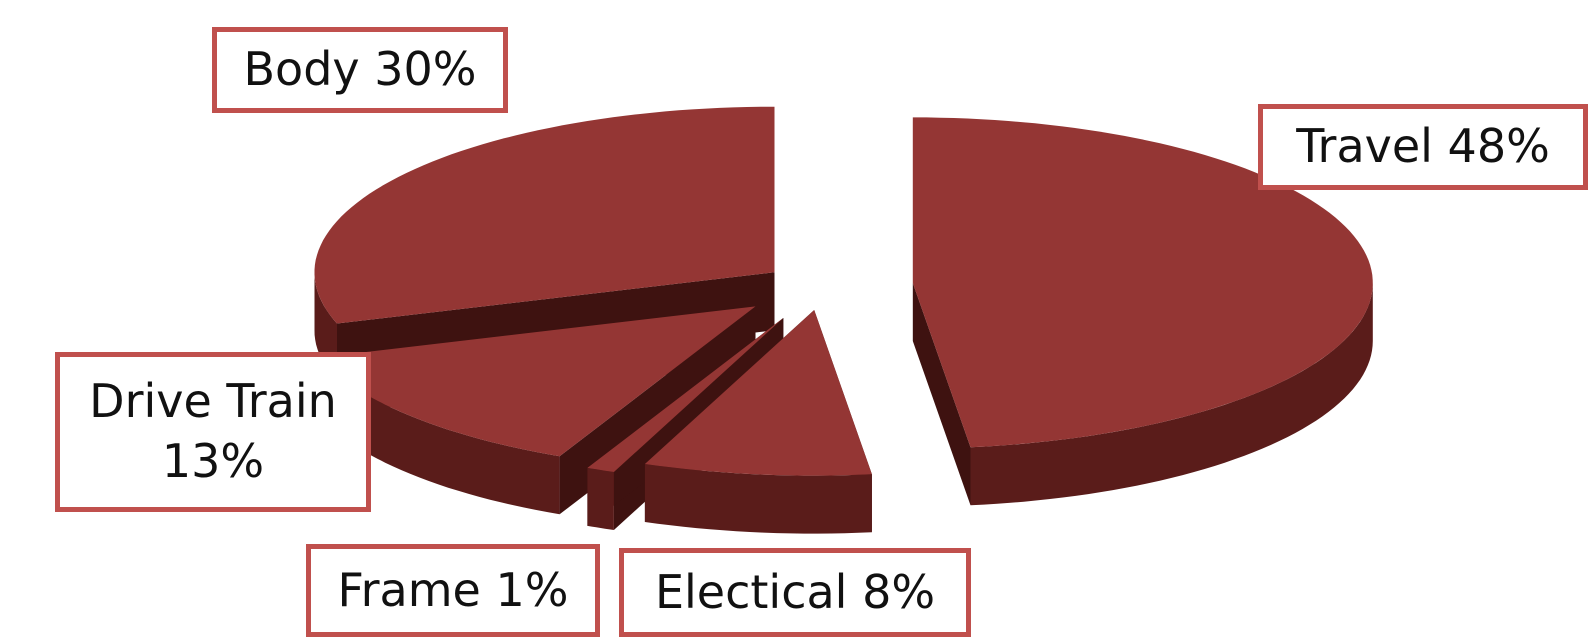 The height and width of the screenshot is (637, 1590). I want to click on pie-slice-electical, so click(758, 422).